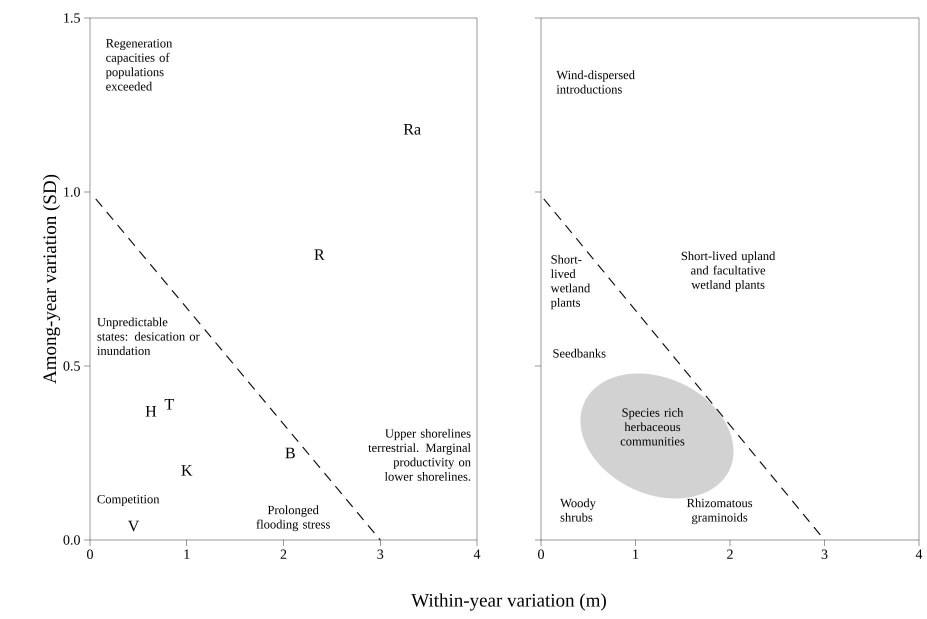  Describe the element at coordinates (508, 602) in the screenshot. I see `x-axis-title: Within-year variation (m)` at that location.